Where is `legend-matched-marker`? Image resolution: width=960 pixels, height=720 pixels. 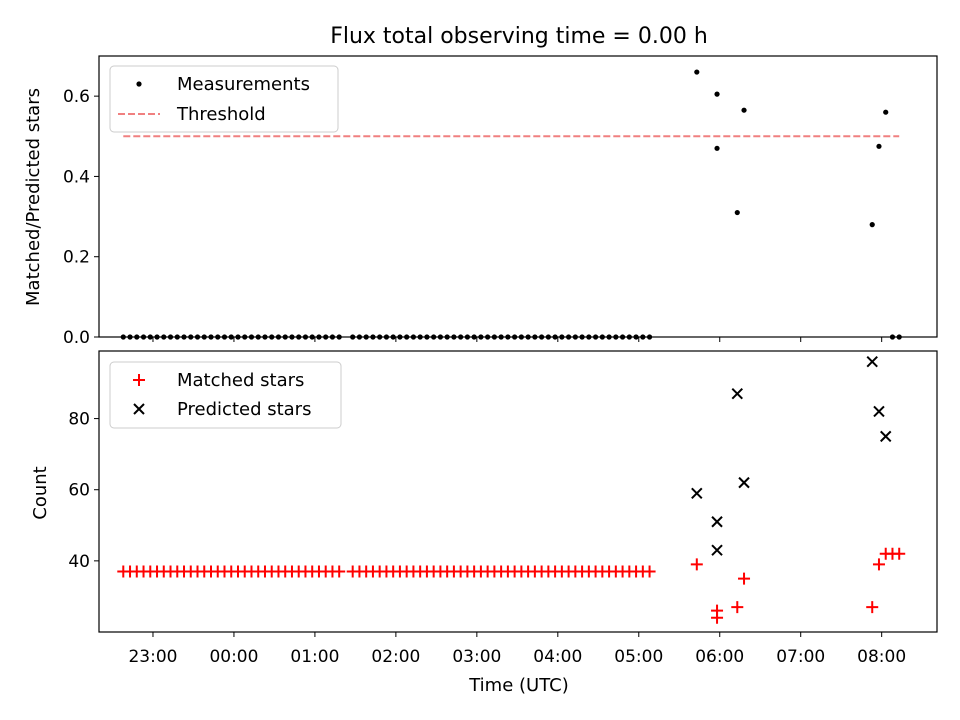 legend-matched-marker is located at coordinates (139, 380).